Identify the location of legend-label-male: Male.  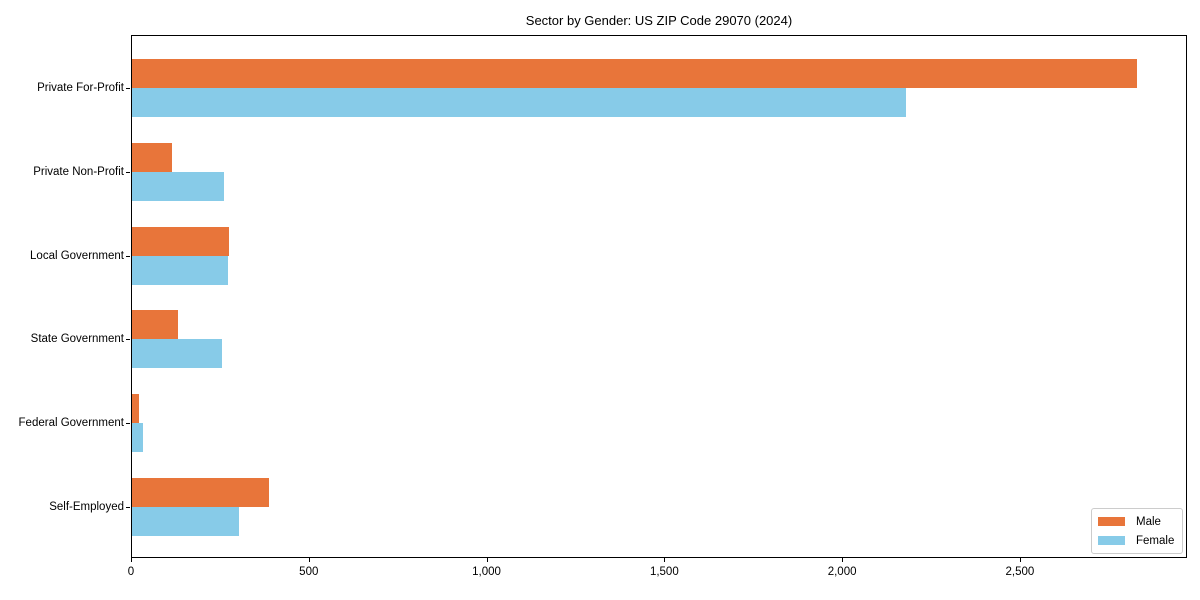
(1148, 521).